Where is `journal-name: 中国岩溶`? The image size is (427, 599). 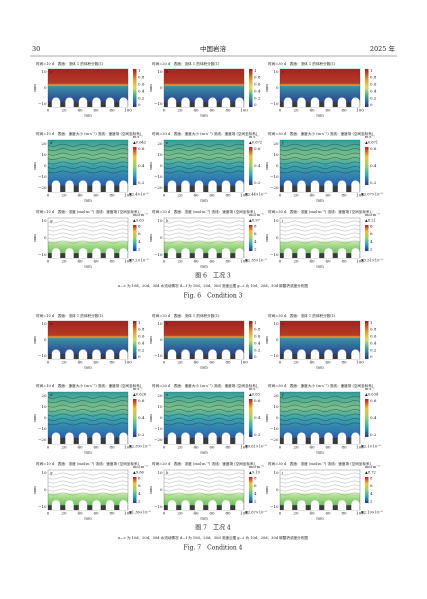 journal-name: 中国岩溶 is located at coordinates (213, 48).